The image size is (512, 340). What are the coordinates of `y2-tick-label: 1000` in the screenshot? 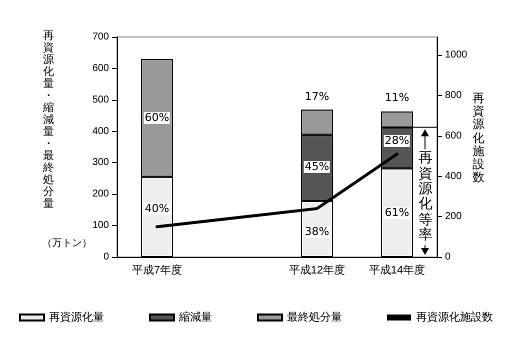 It's located at (456, 55).